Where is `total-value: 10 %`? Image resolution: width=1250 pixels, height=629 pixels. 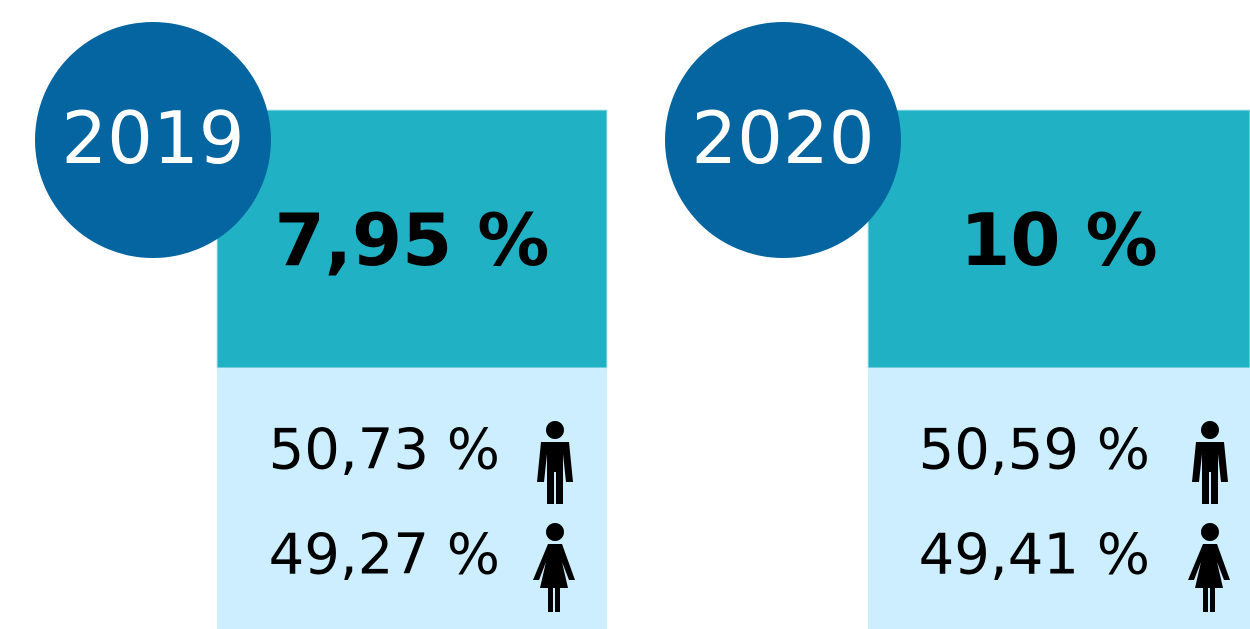 total-value: 10 % is located at coordinates (1058, 240).